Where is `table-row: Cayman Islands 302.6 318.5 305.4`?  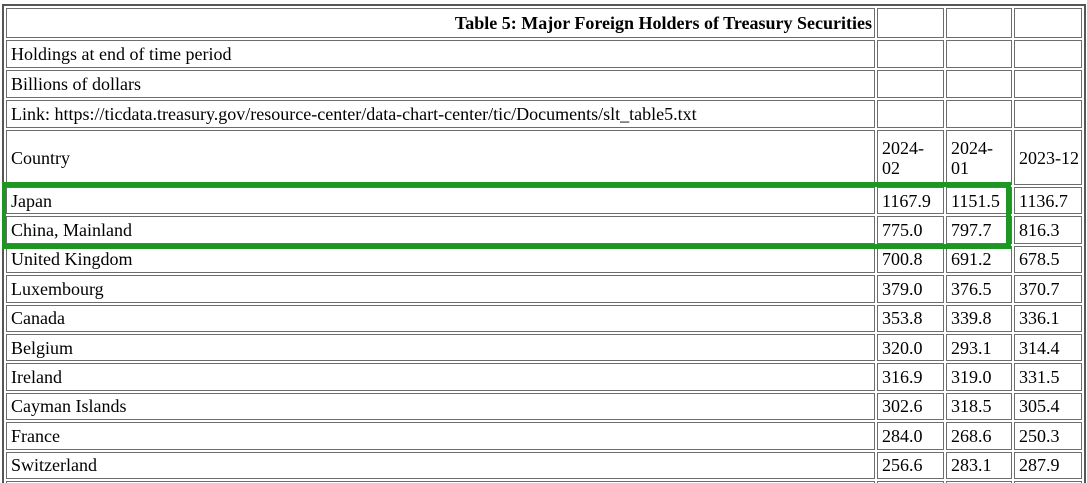 table-row: Cayman Islands 302.6 318.5 305.4 is located at coordinates (544, 406).